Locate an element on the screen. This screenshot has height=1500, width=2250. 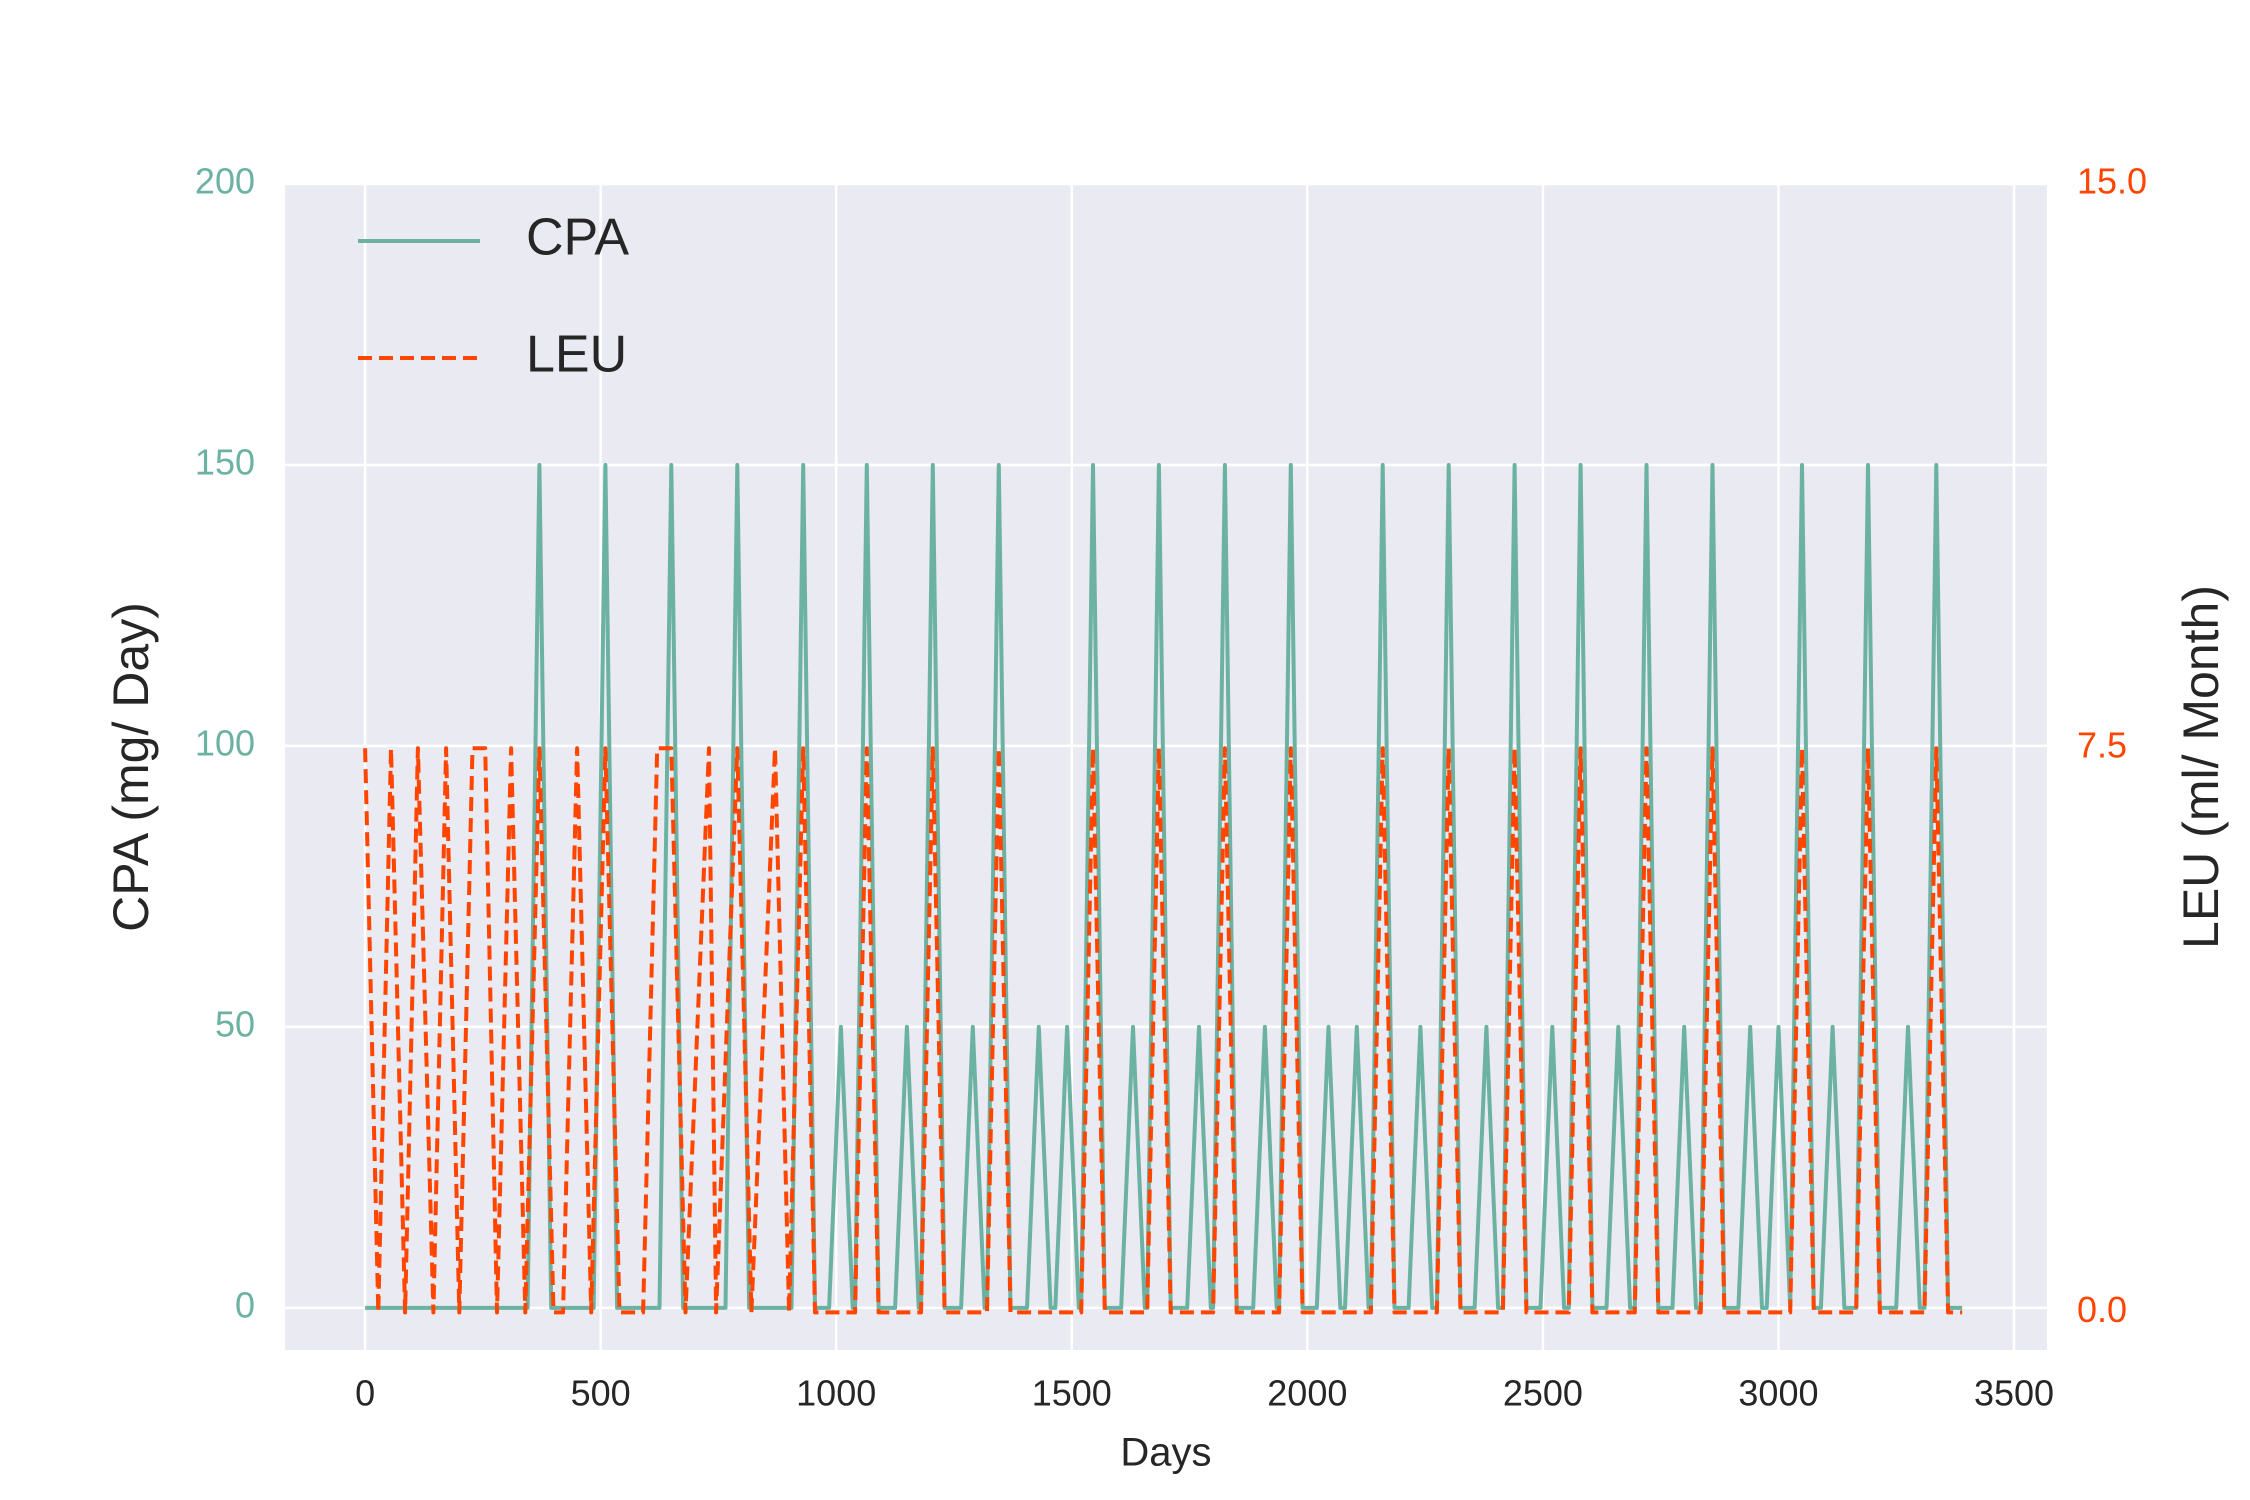
y2-tick-label: 0.0 is located at coordinates (2102, 1309).